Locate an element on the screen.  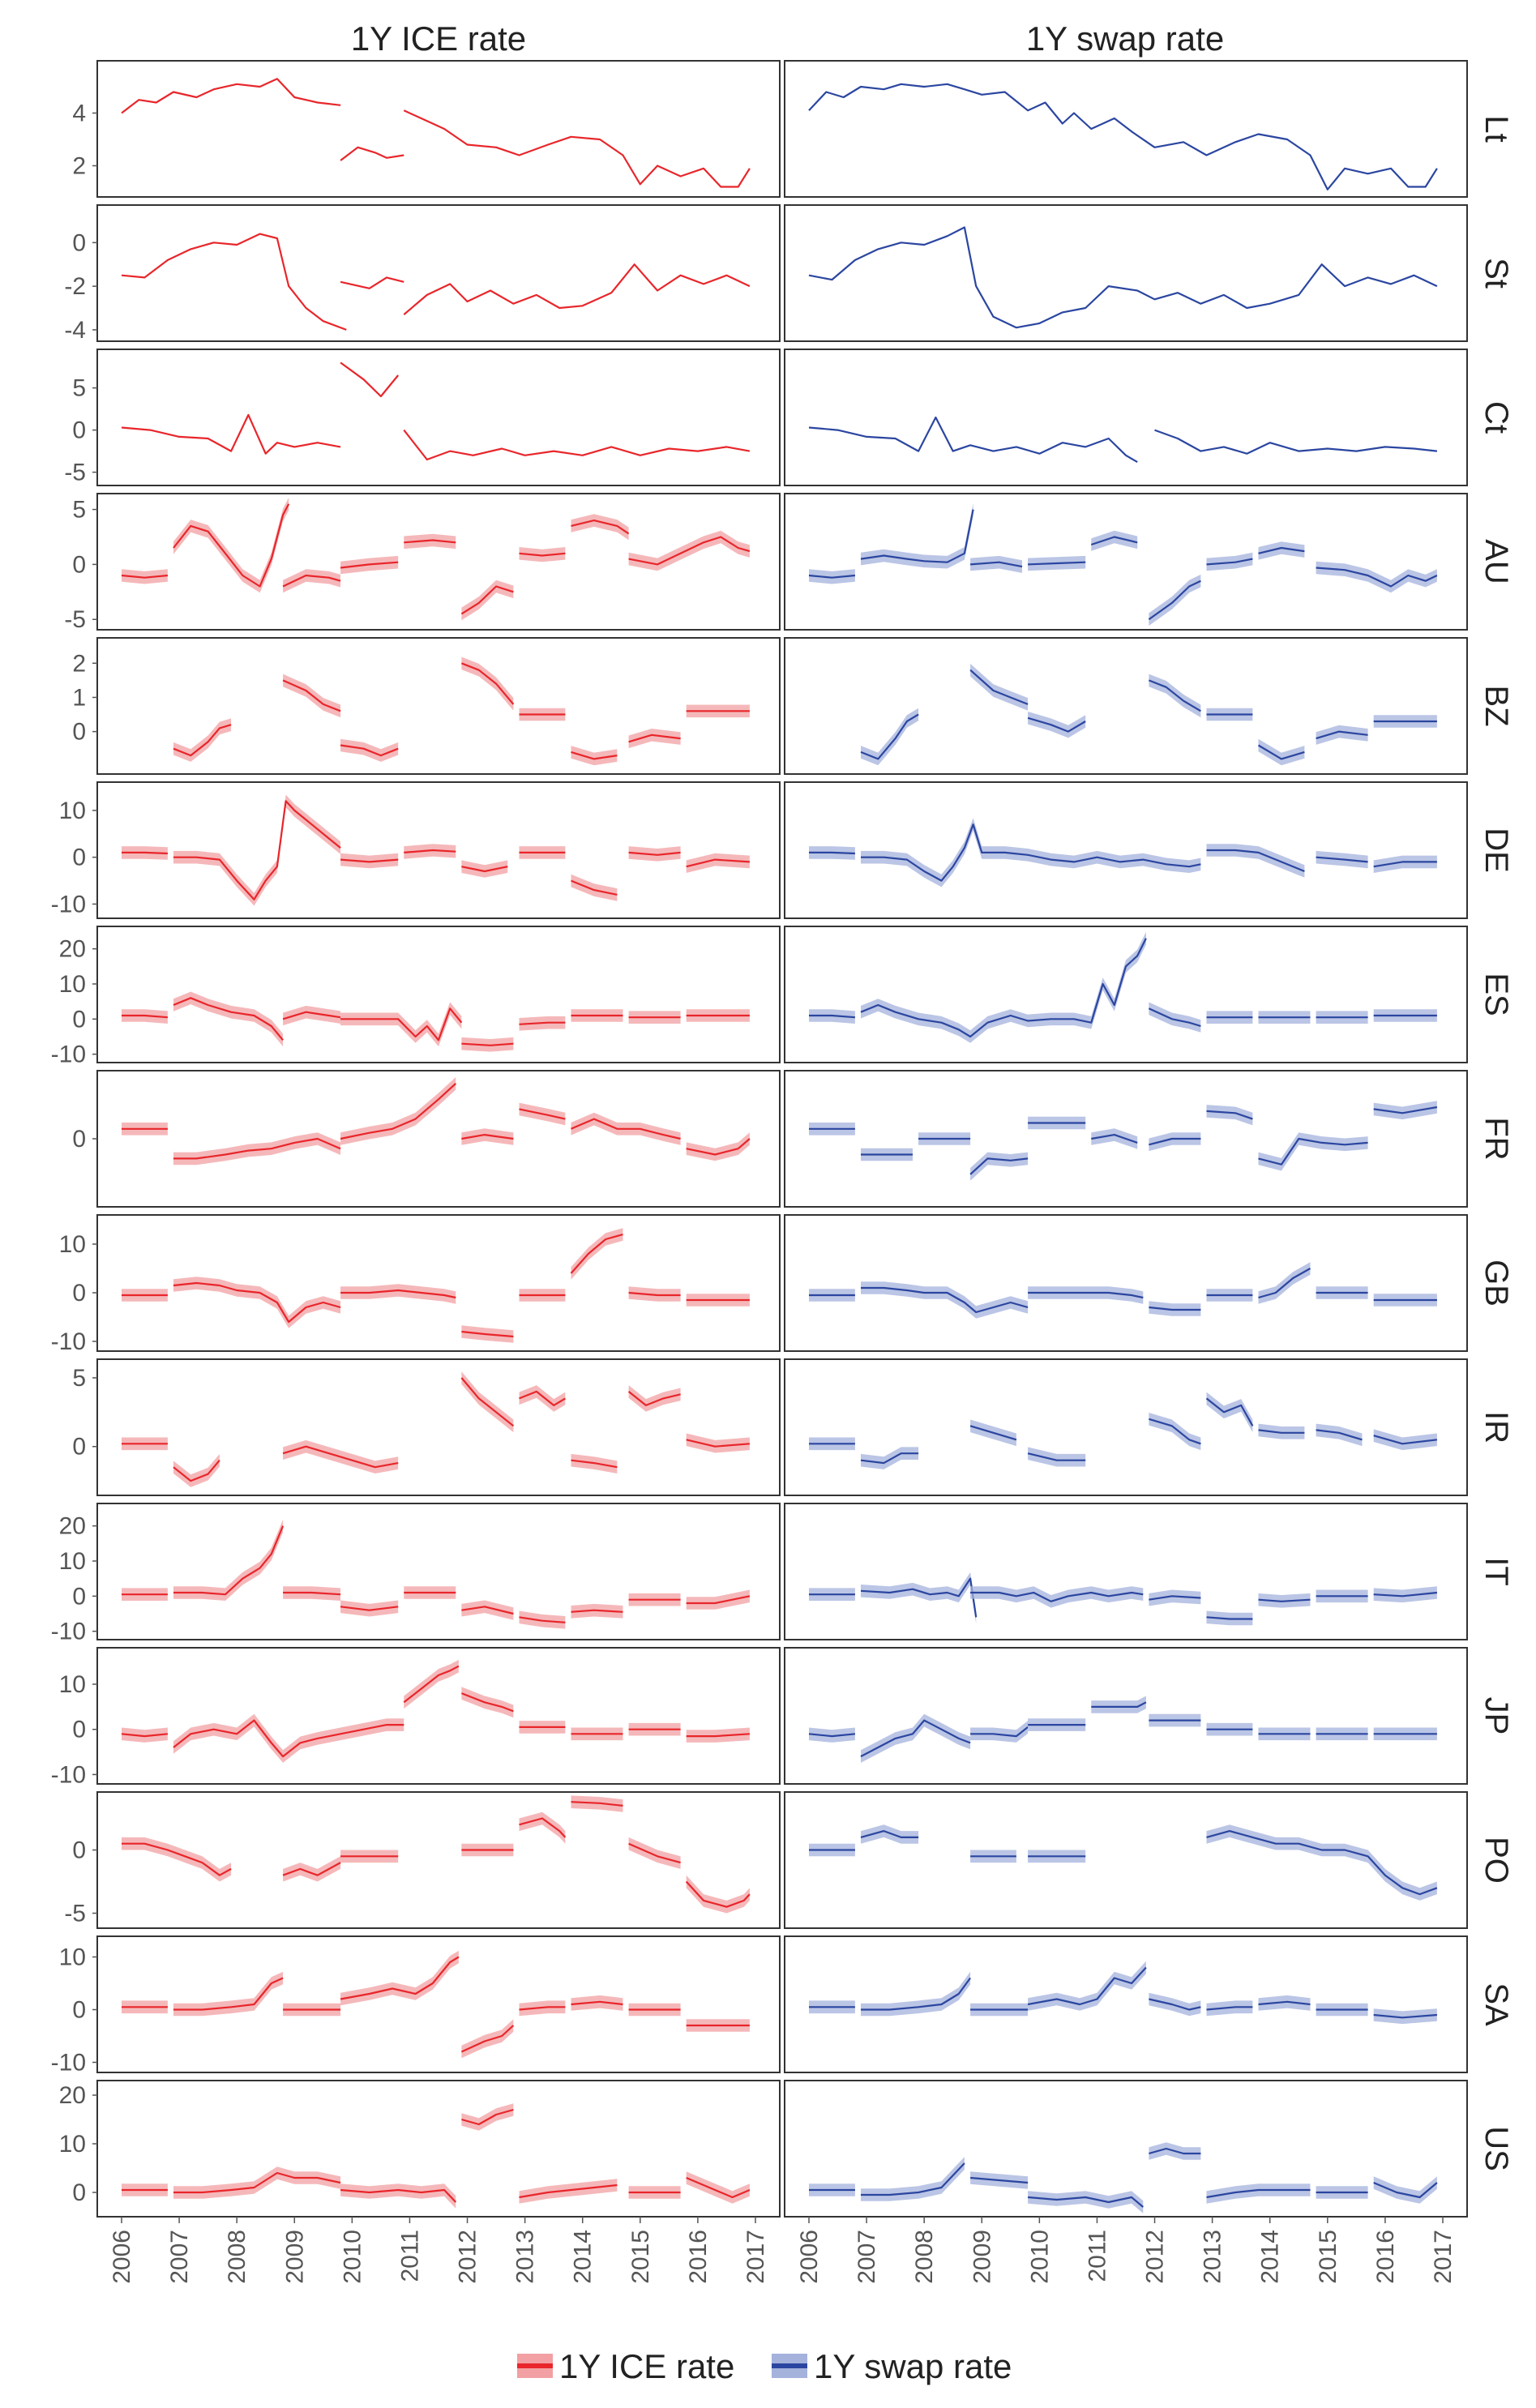
legend-swatch-swap-line is located at coordinates (789, 2365).